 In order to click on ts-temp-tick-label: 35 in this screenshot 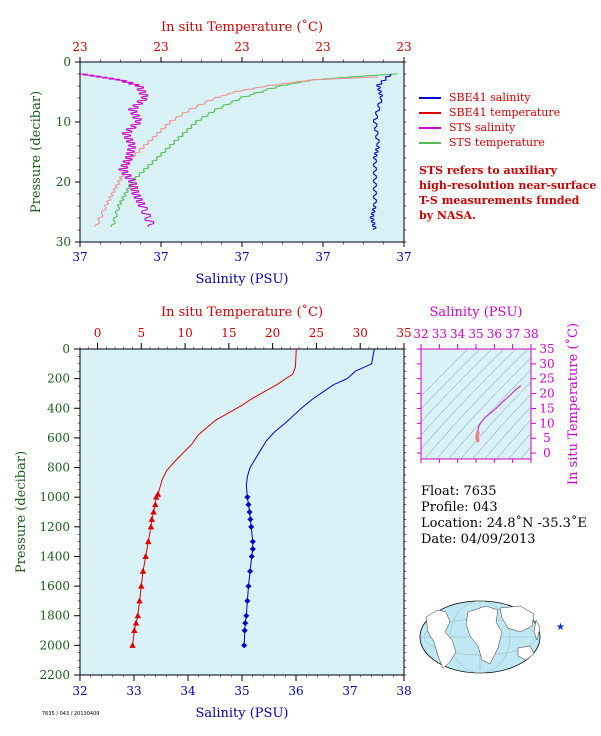, I will do `click(546, 349)`.